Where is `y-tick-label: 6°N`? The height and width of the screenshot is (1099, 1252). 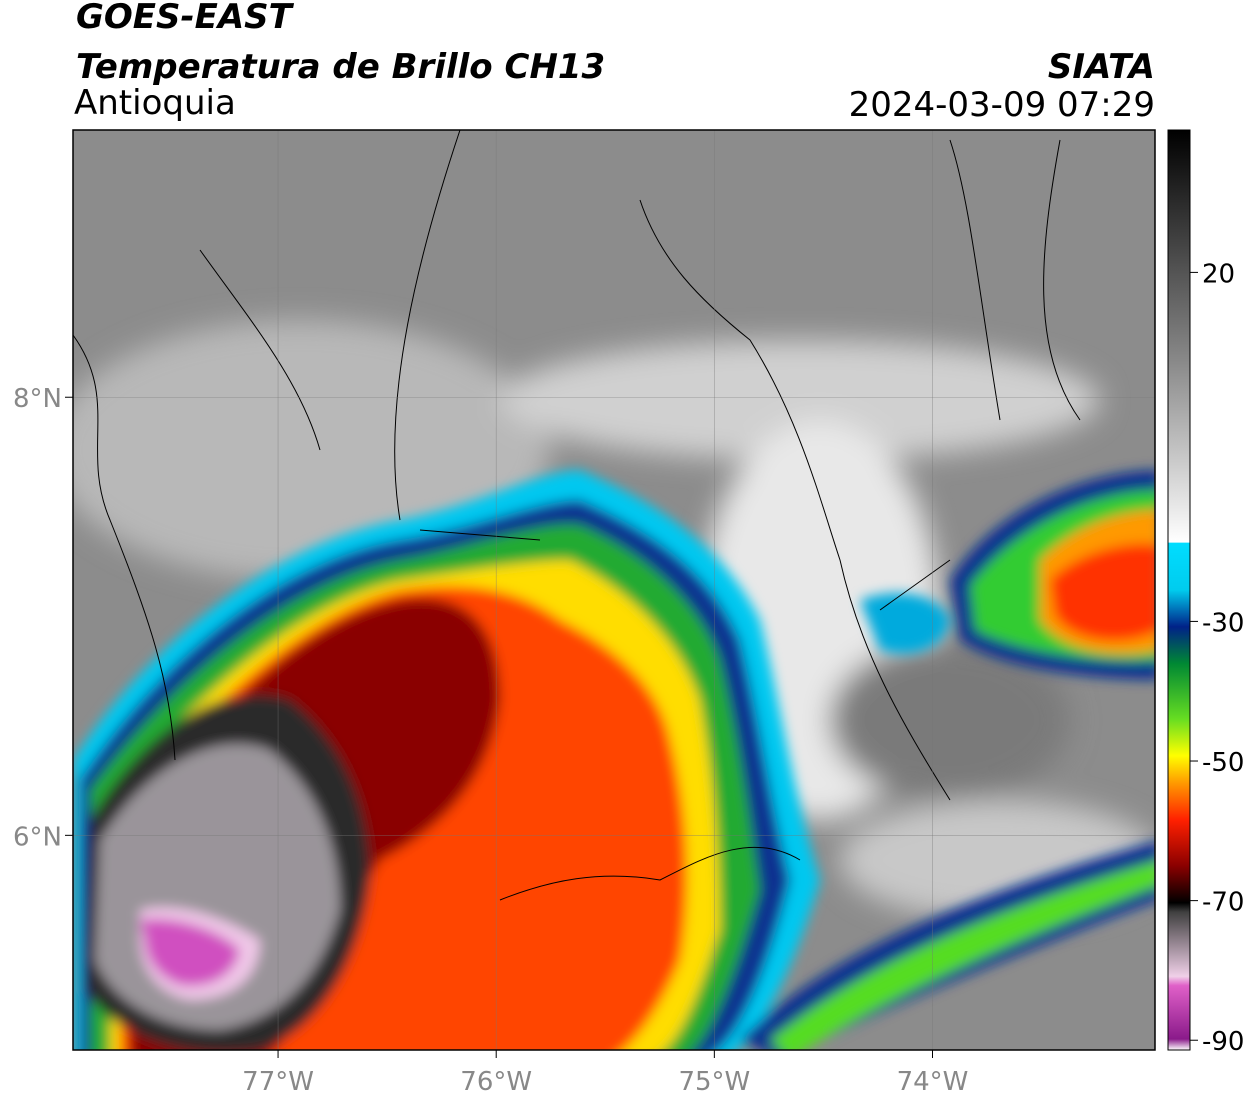 y-tick-label: 6°N is located at coordinates (37, 837).